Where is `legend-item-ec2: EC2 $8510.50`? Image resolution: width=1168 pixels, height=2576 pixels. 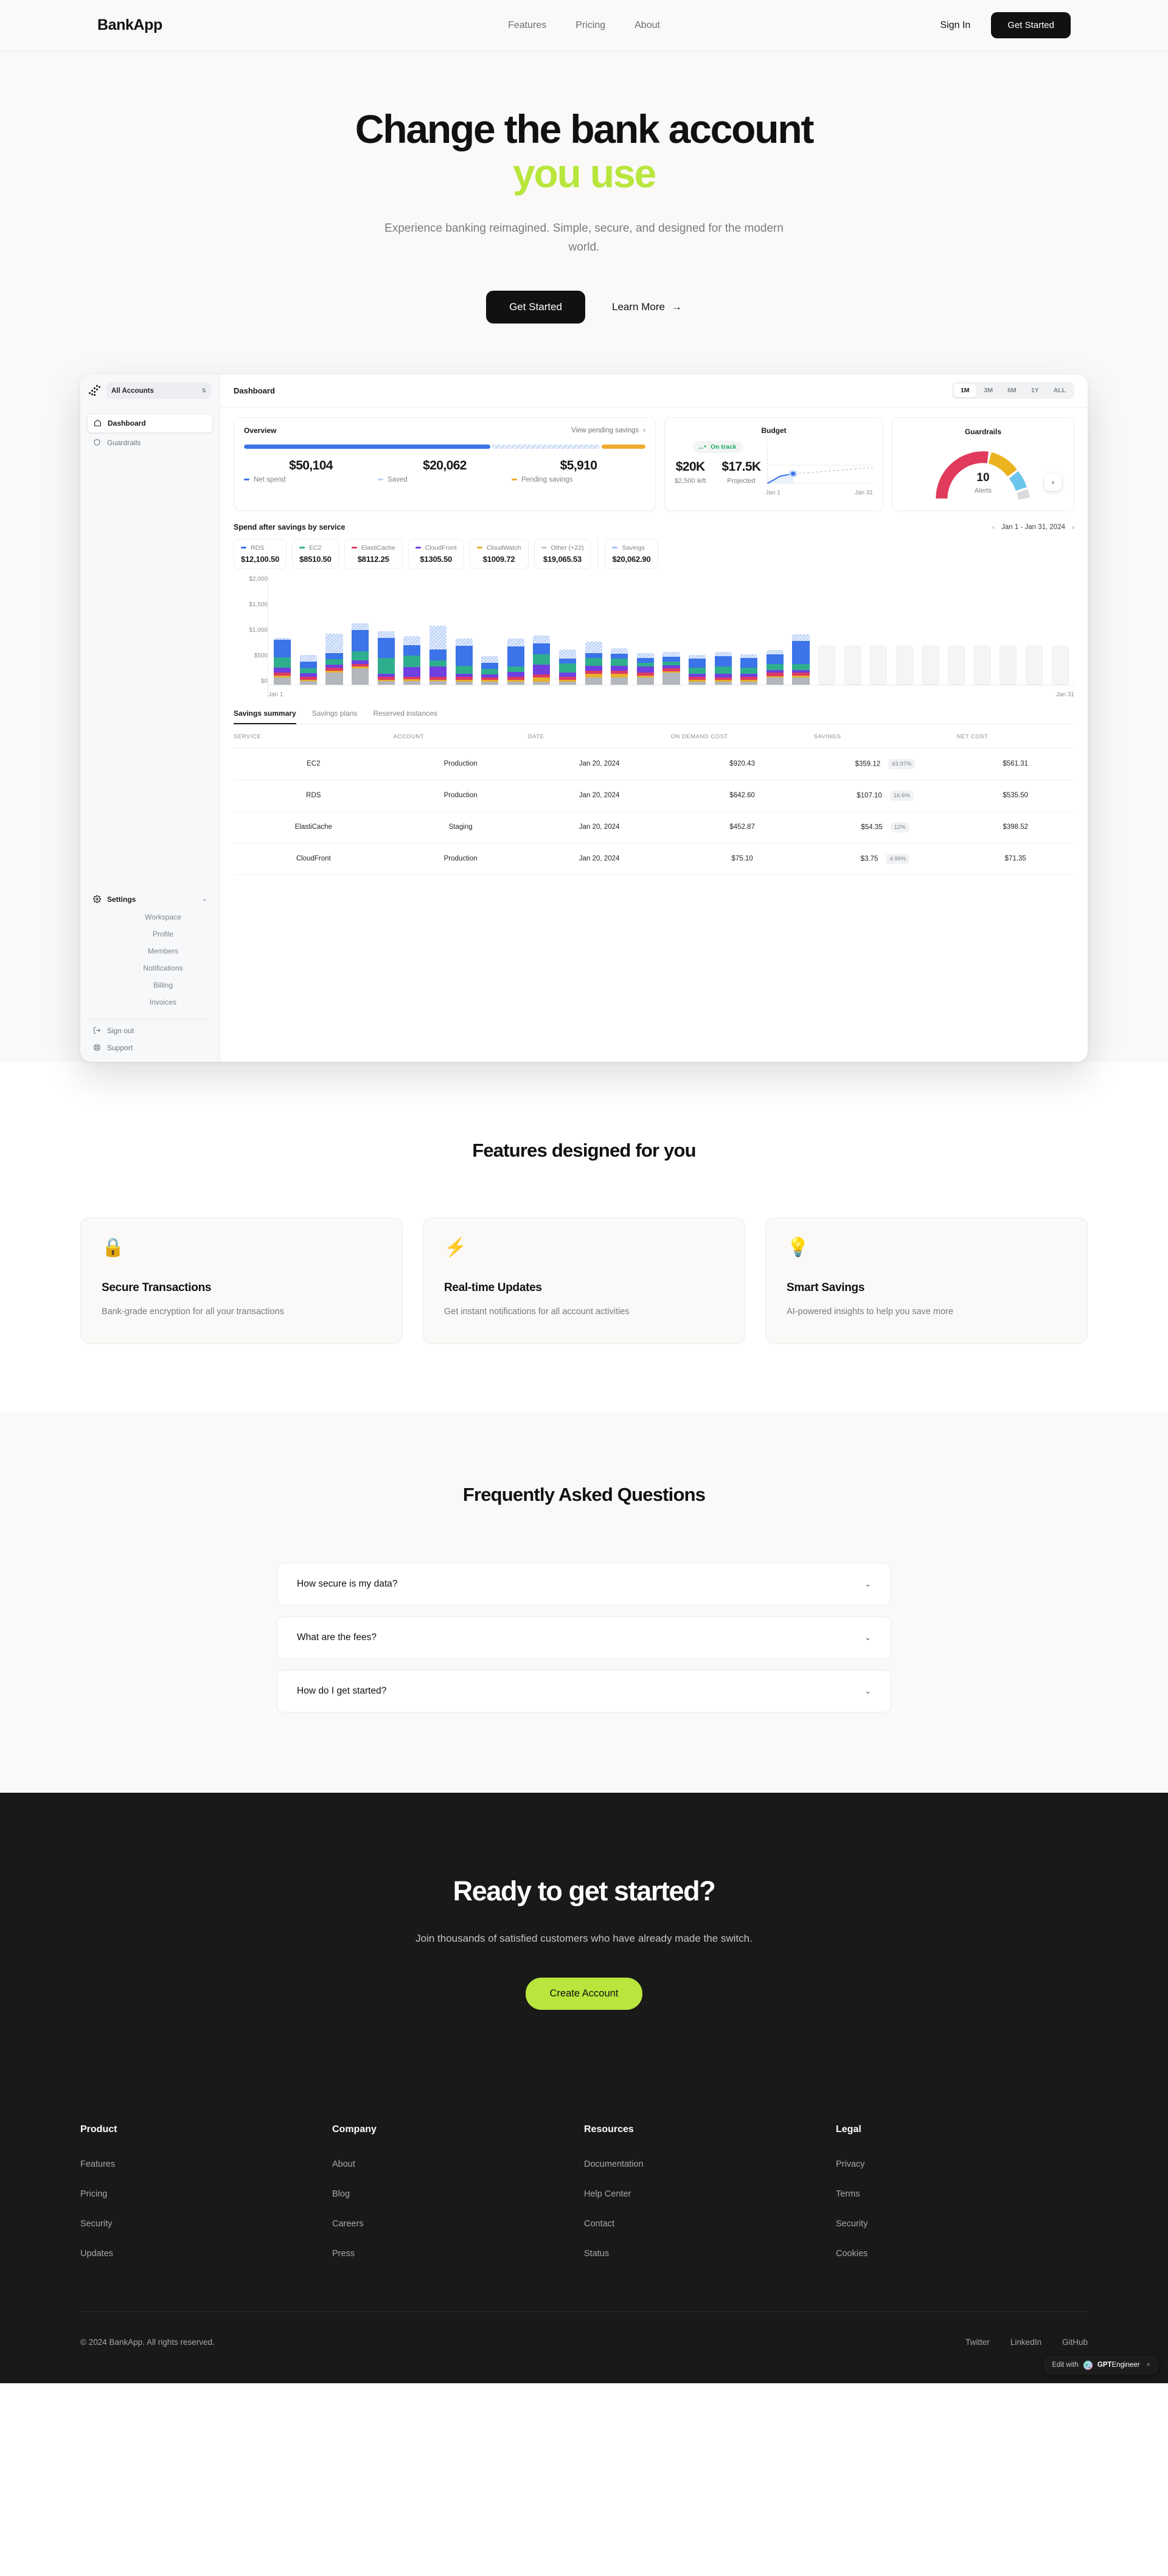 legend-item-ec2: EC2 $8510.50 is located at coordinates (315, 553).